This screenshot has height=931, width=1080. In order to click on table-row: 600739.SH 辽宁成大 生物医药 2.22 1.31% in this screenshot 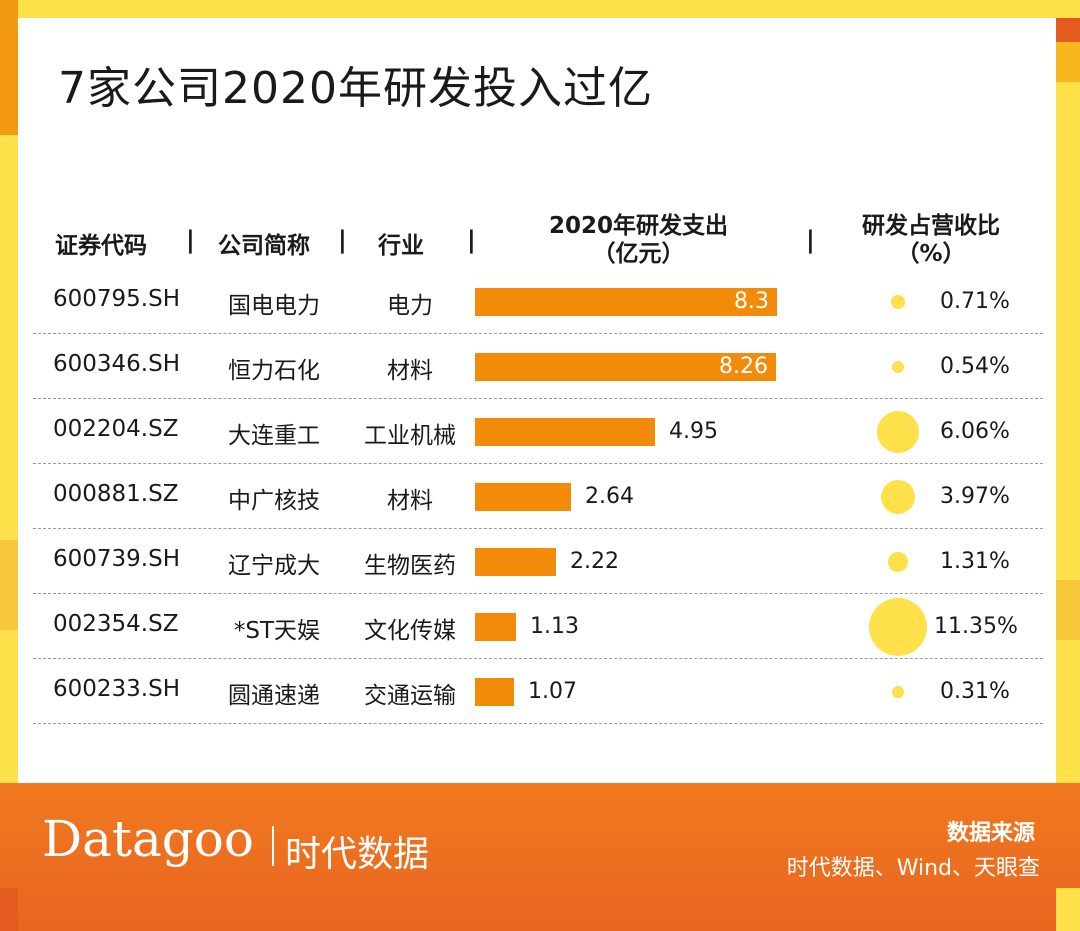, I will do `click(540, 561)`.